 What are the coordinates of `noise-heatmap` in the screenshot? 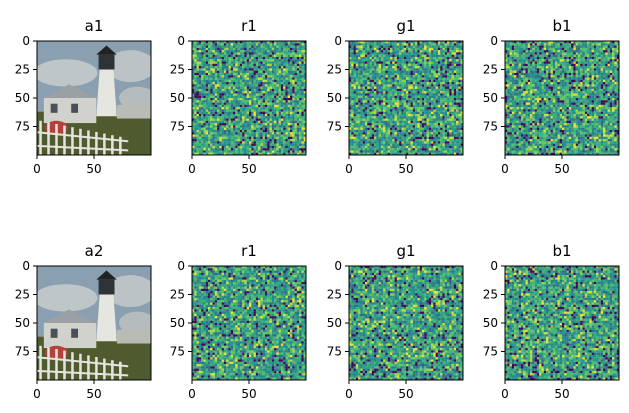 It's located at (249, 98).